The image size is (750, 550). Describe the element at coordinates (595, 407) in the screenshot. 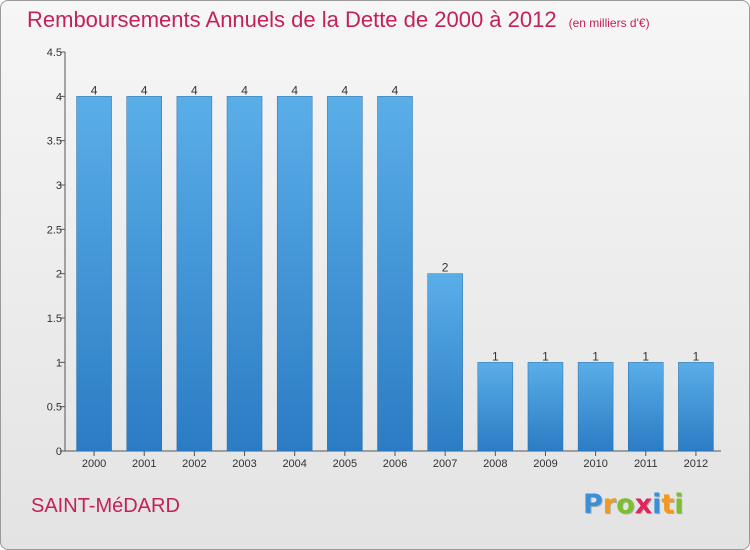

I see `bar-2010` at that location.